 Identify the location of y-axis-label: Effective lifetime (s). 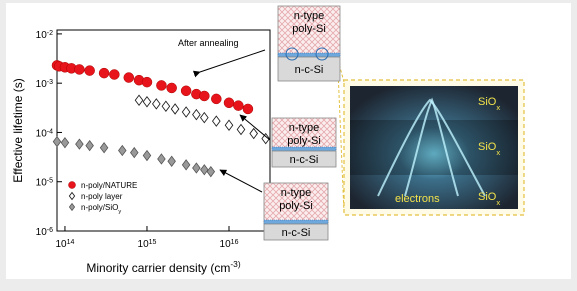
(18, 130).